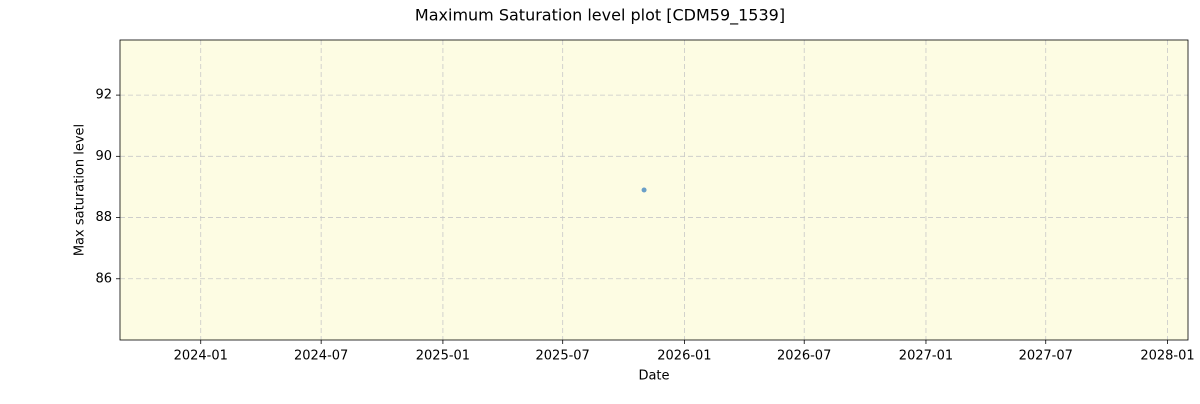 This screenshot has height=404, width=1200. What do you see at coordinates (103, 217) in the screenshot?
I see `y-tick-label: 88` at bounding box center [103, 217].